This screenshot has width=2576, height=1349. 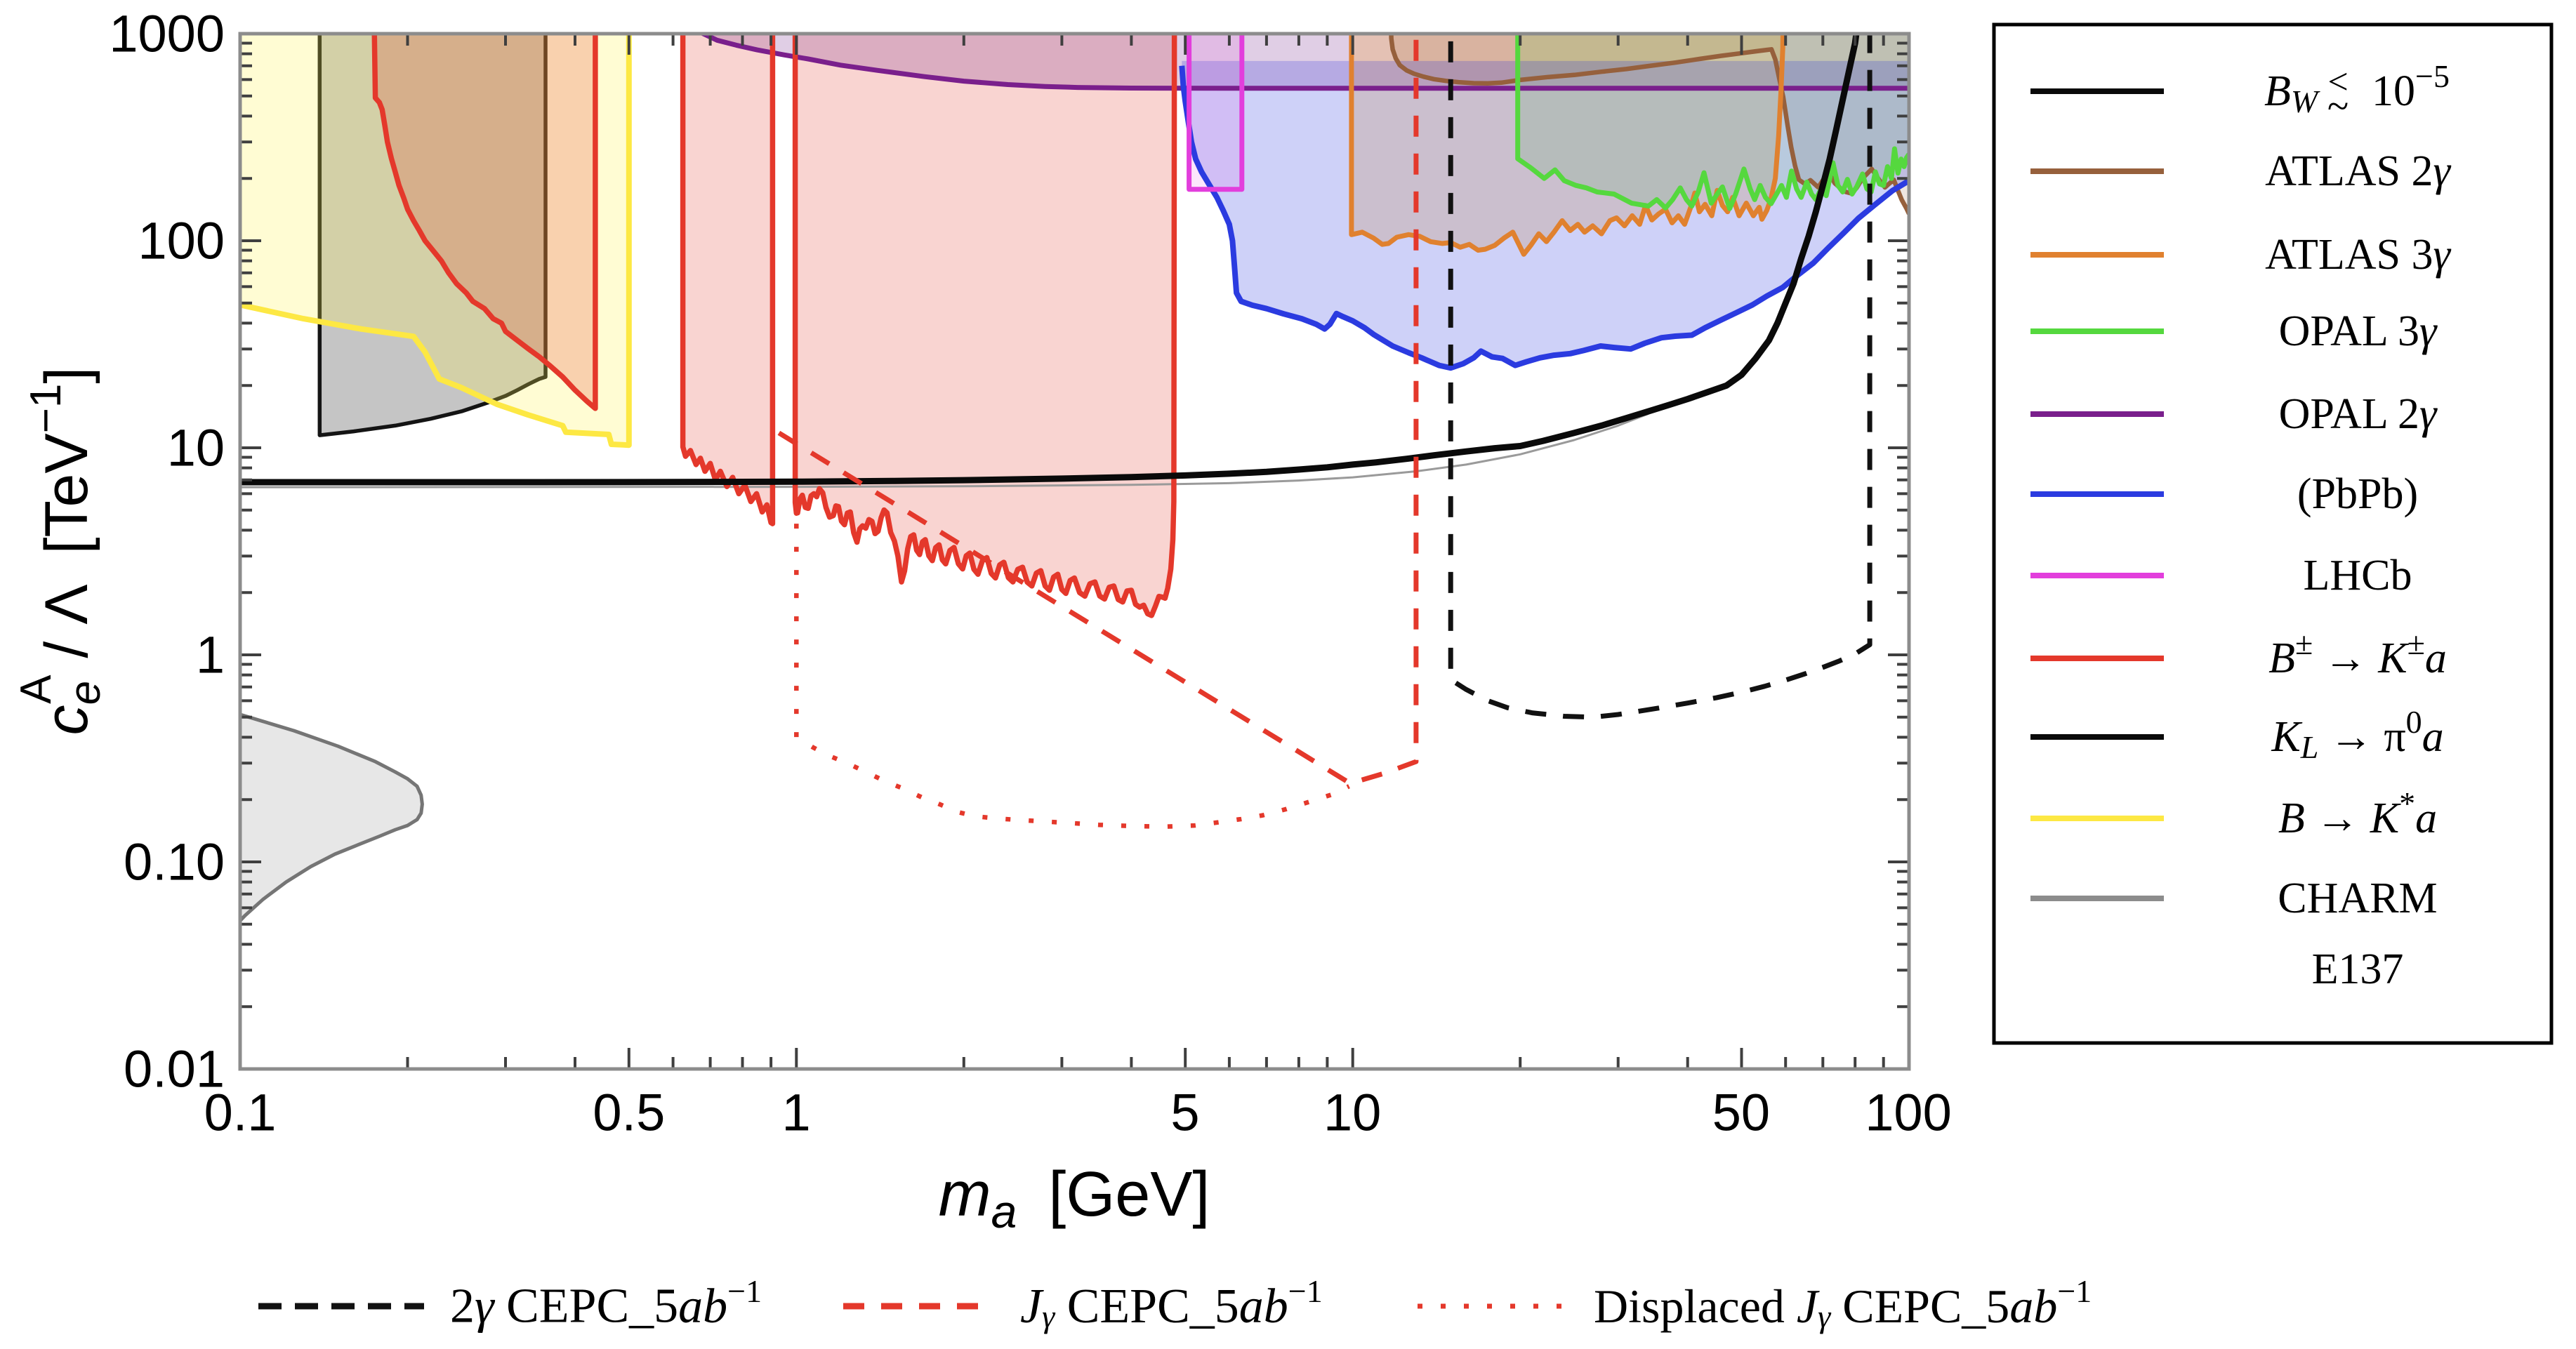 What do you see at coordinates (2357, 734) in the screenshot?
I see `svg-text: KL → π0a` at bounding box center [2357, 734].